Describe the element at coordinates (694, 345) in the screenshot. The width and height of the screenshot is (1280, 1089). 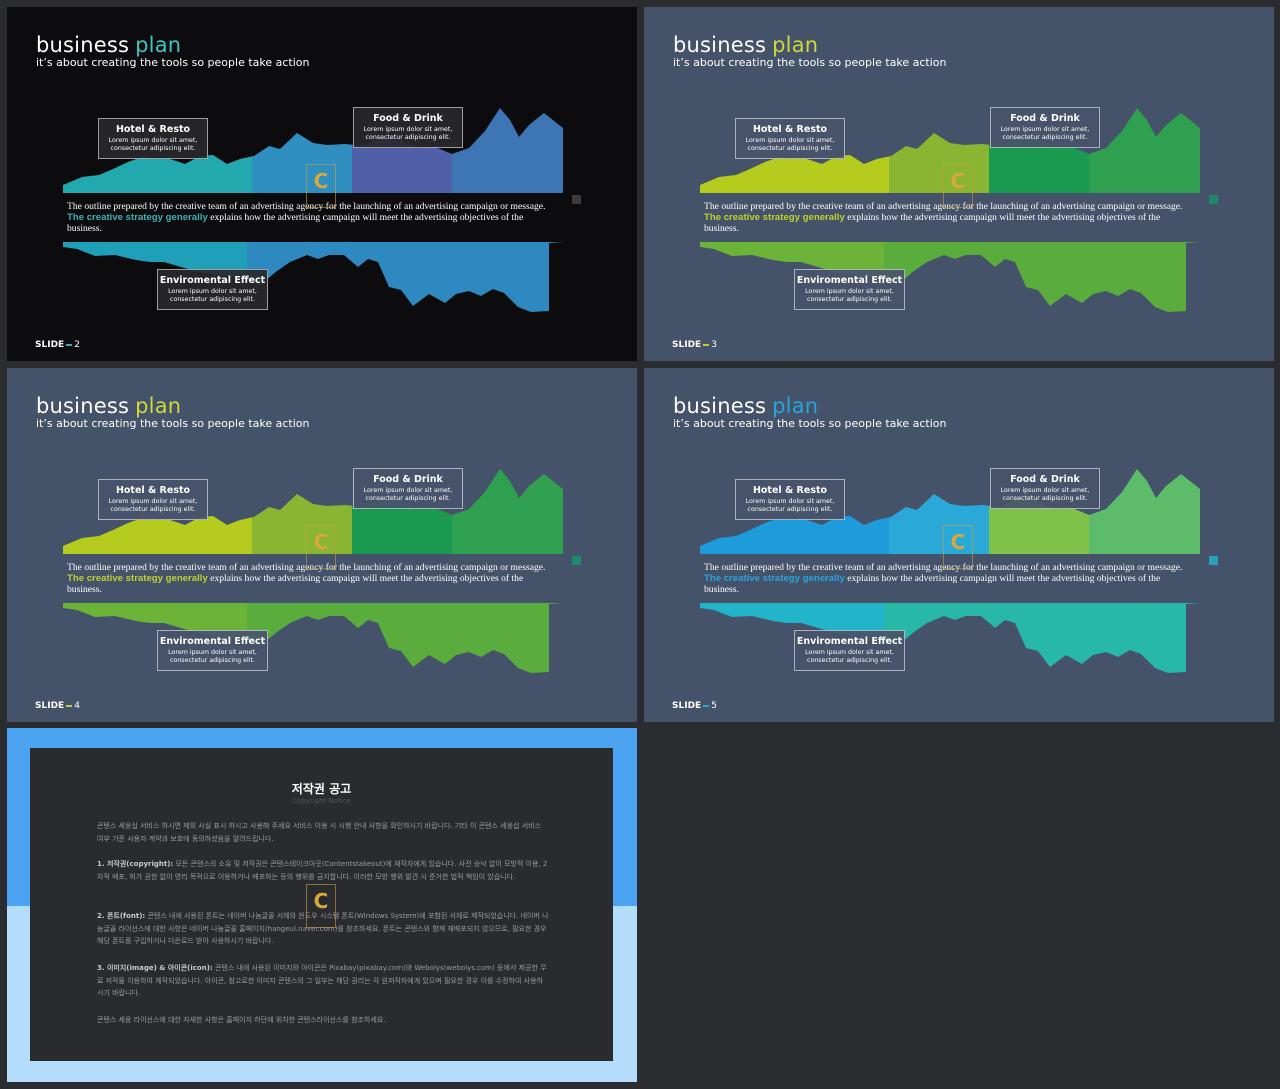
I see `slide-number: SLIDE 3` at that location.